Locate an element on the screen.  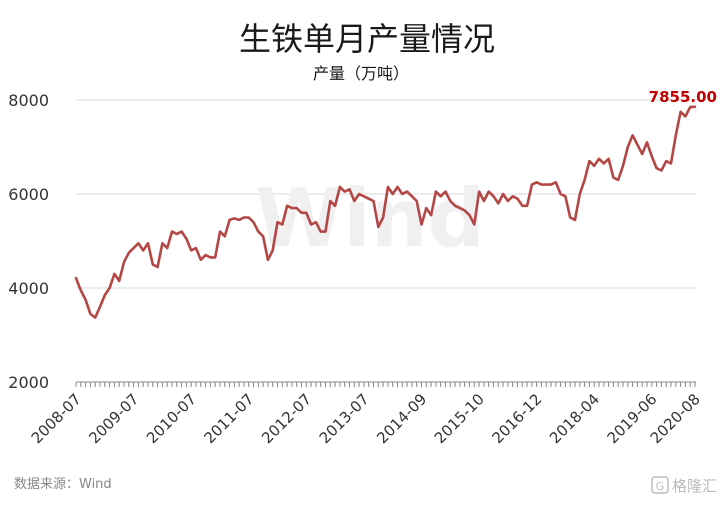
x-tick-label: 2014-09 is located at coordinates (401, 418).